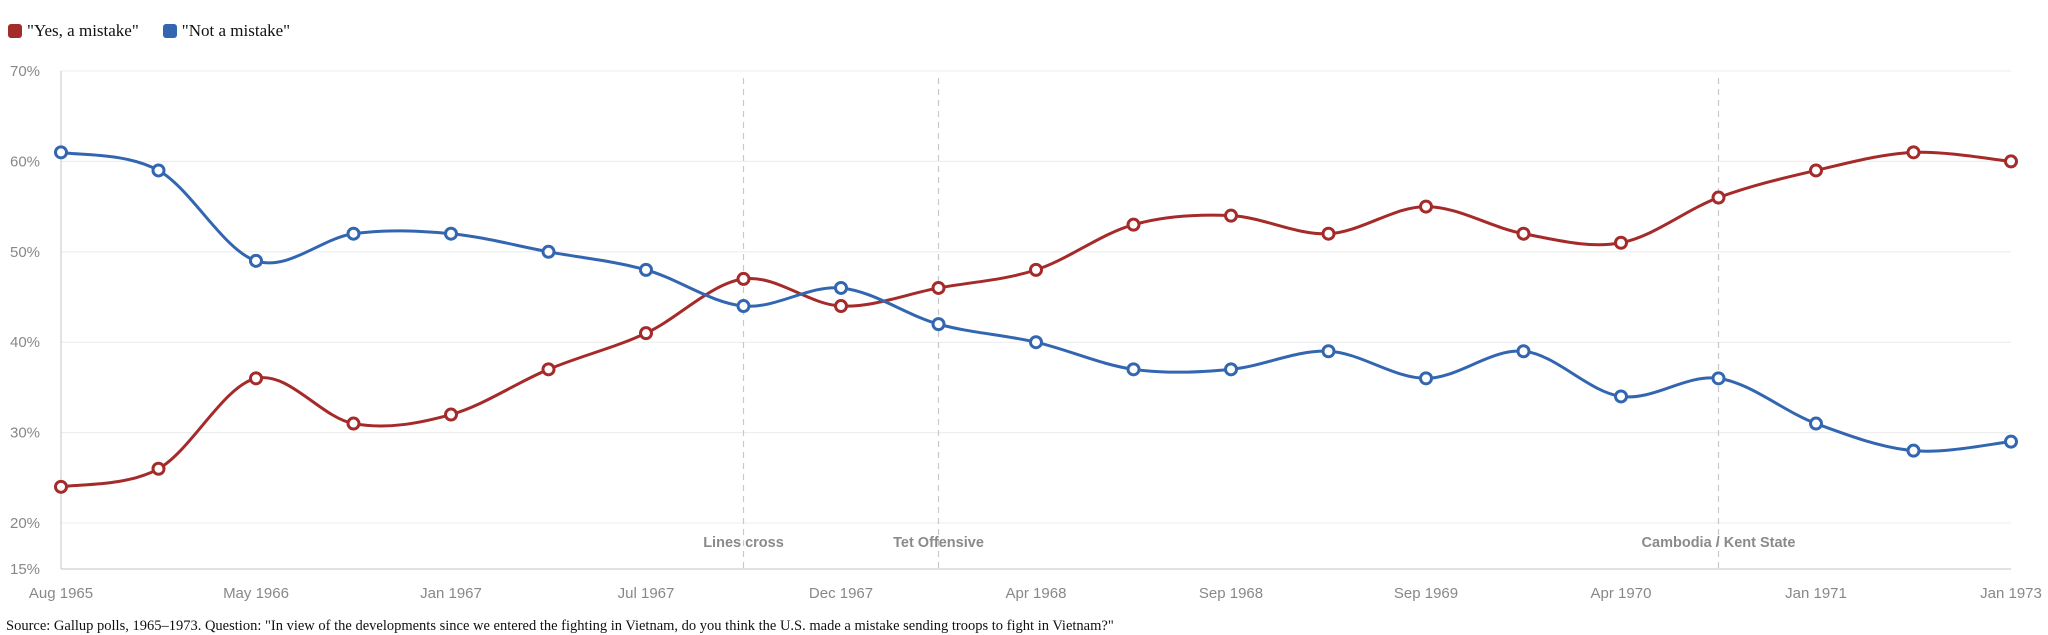  What do you see at coordinates (169, 31) in the screenshot?
I see `legend-swatch-not` at bounding box center [169, 31].